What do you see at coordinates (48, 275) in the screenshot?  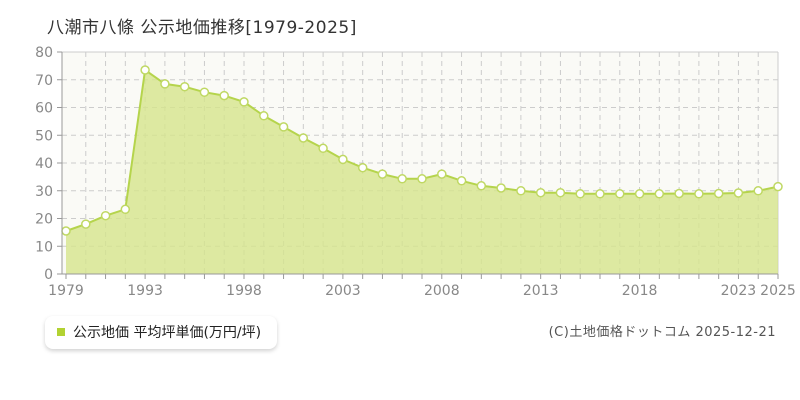 I see `svg-text: 0` at bounding box center [48, 275].